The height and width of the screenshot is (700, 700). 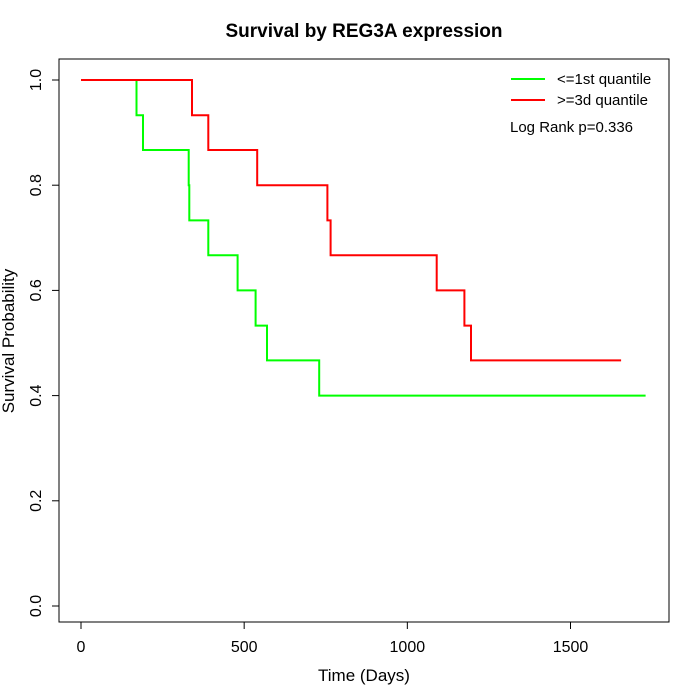 What do you see at coordinates (571, 127) in the screenshot?
I see `log-rank-annotation: Log Rank p=0.336` at bounding box center [571, 127].